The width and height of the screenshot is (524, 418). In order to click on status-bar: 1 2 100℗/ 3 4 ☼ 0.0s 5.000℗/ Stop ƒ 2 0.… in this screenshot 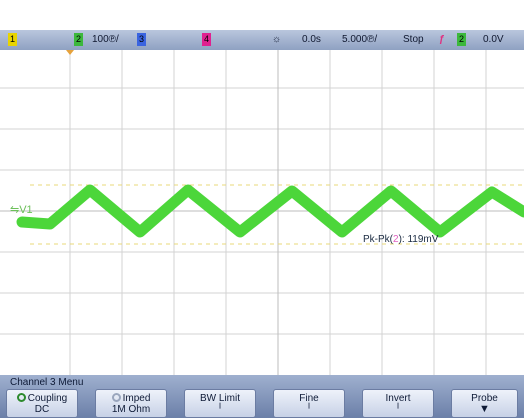, I will do `click(262, 40)`.